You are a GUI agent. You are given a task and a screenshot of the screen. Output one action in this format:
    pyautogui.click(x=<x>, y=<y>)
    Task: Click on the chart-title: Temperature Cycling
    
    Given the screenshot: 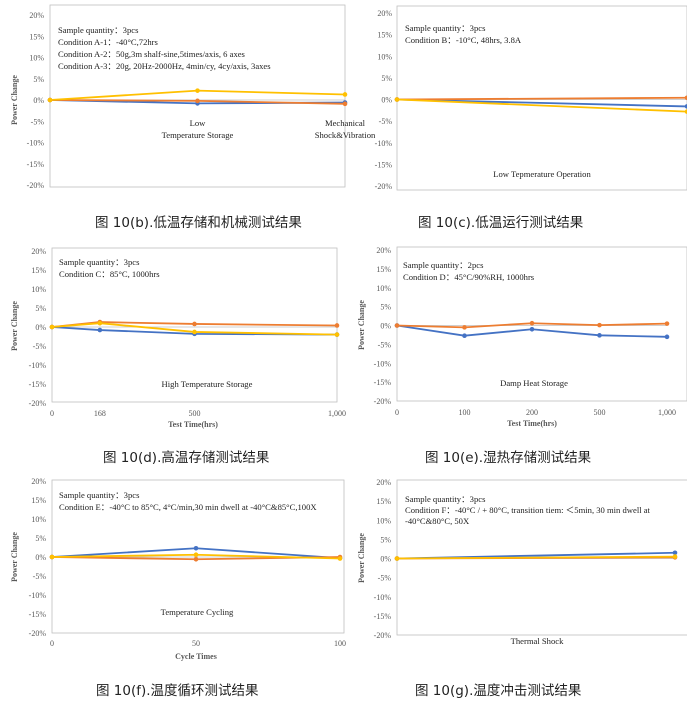 What is the action you would take?
    pyautogui.click(x=197, y=612)
    